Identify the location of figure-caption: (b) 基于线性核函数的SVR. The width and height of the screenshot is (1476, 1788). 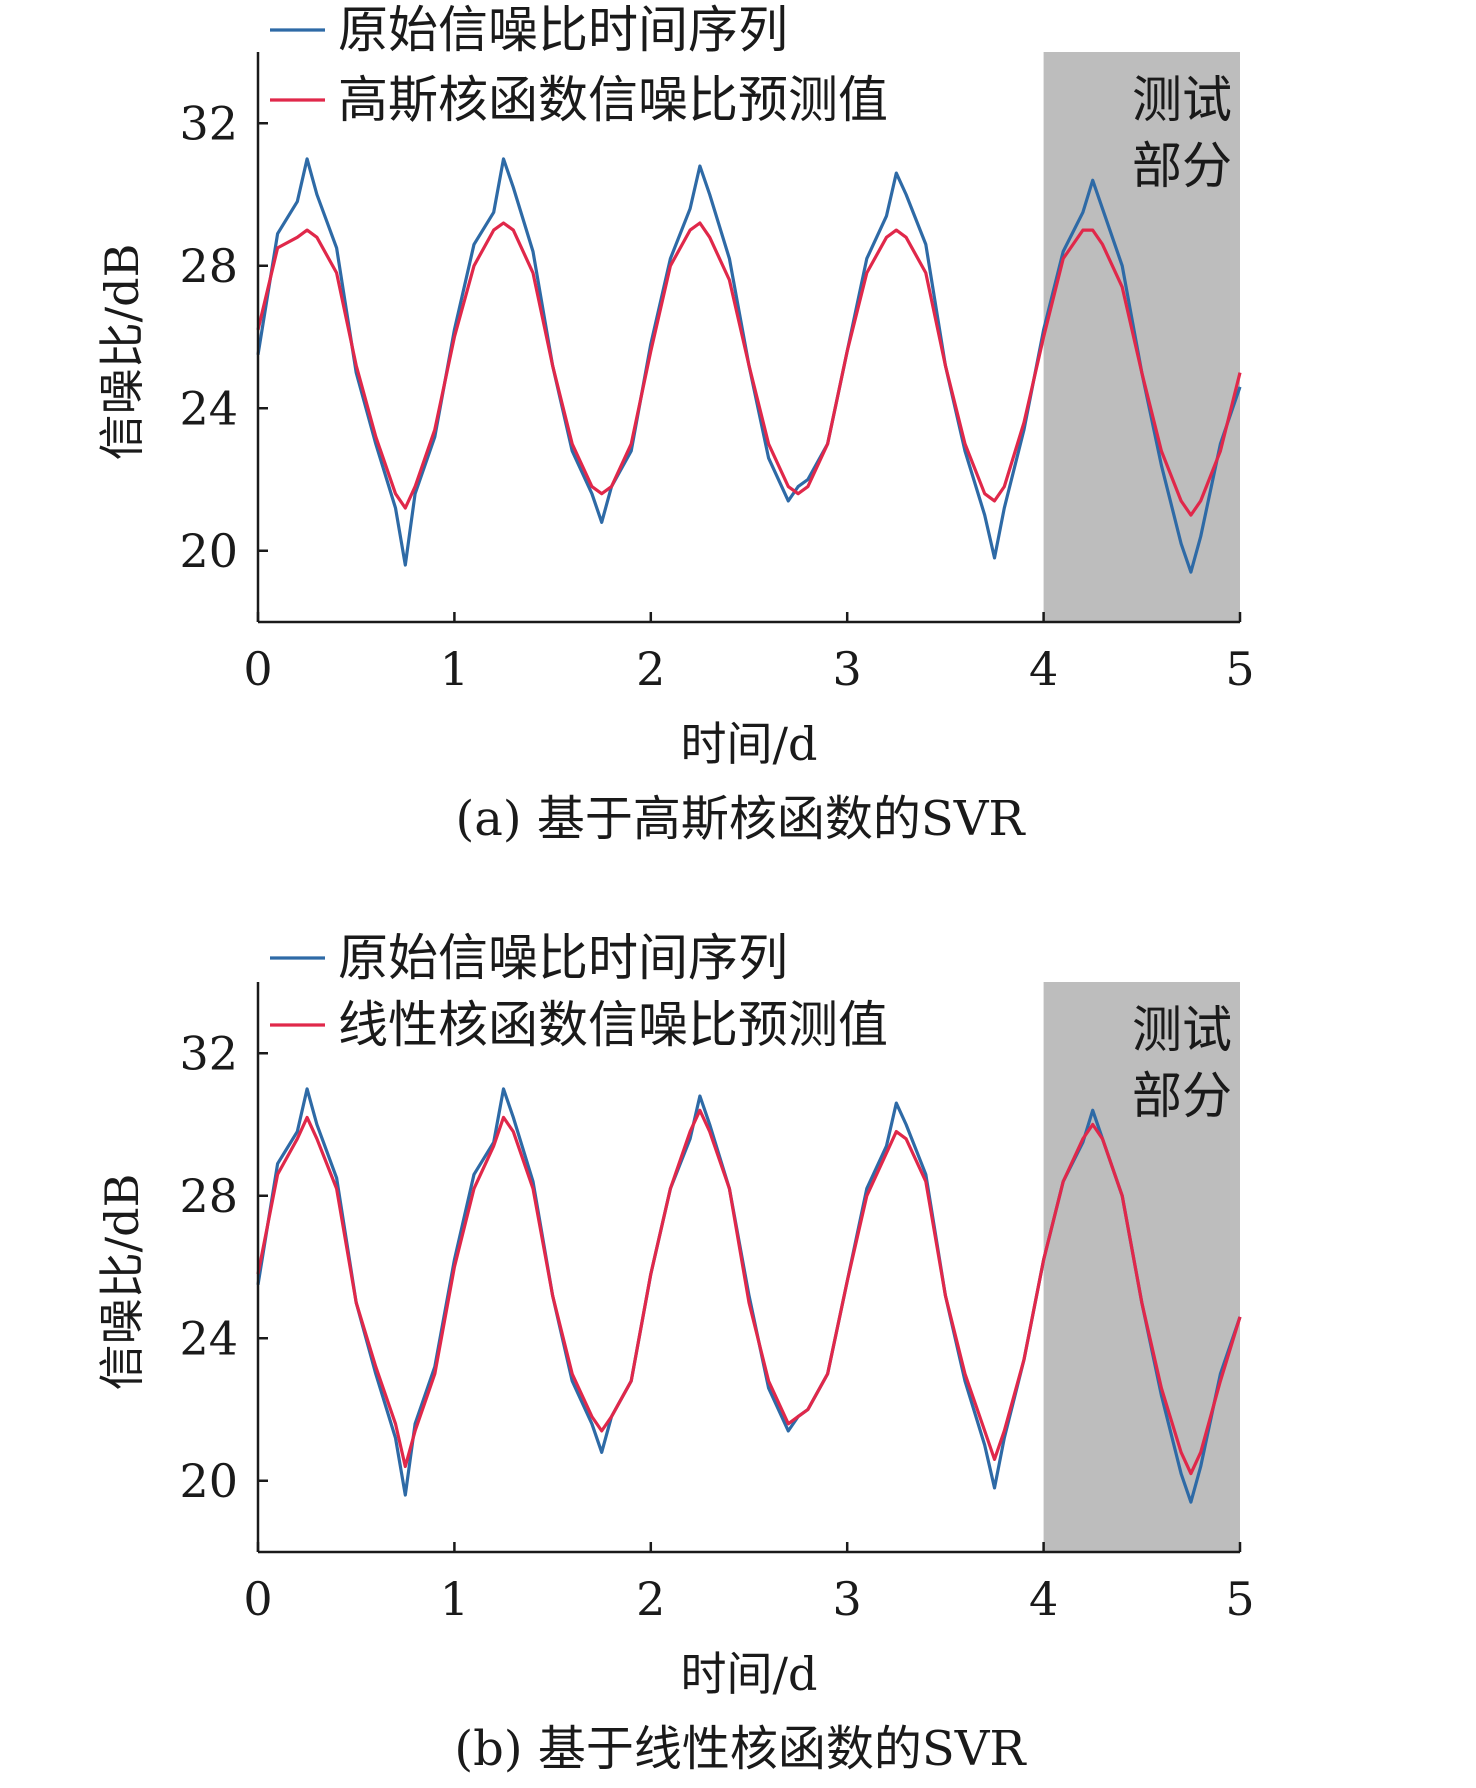
(740, 1749).